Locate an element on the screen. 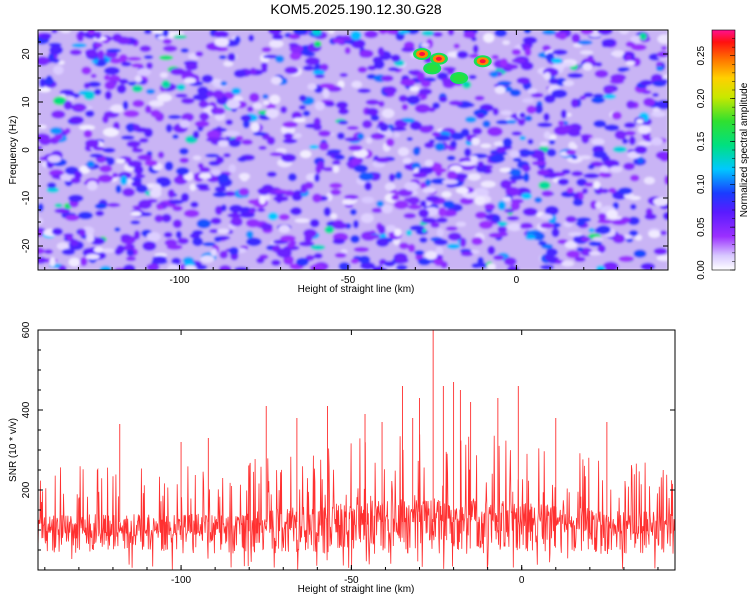 The height and width of the screenshot is (600, 750). heatmap-x-tick-label: -50 is located at coordinates (348, 280).